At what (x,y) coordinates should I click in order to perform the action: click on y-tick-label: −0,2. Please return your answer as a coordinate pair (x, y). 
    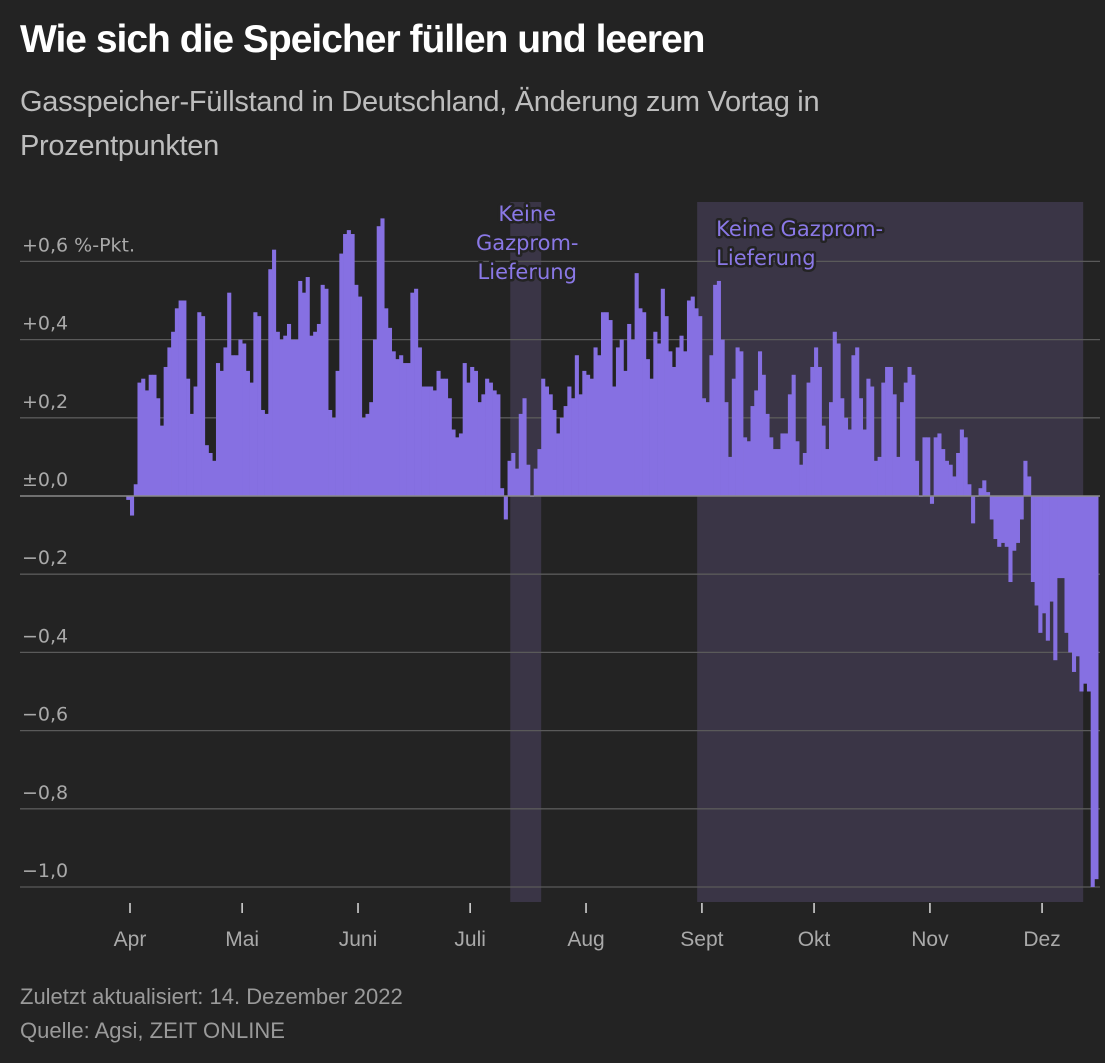
    Looking at the image, I should click on (45, 558).